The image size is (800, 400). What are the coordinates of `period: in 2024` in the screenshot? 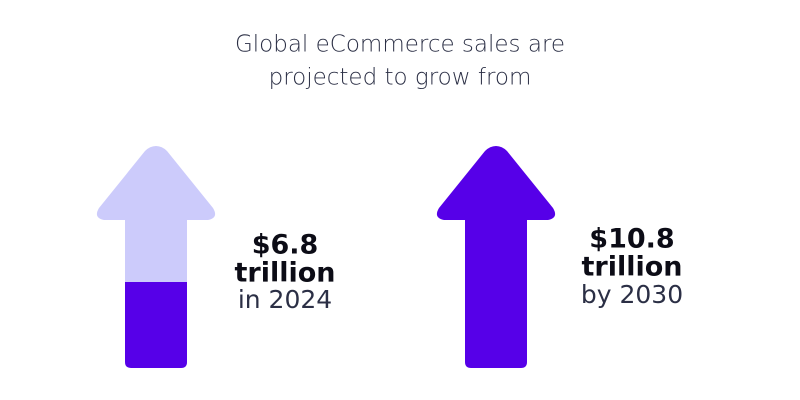 It's located at (285, 299).